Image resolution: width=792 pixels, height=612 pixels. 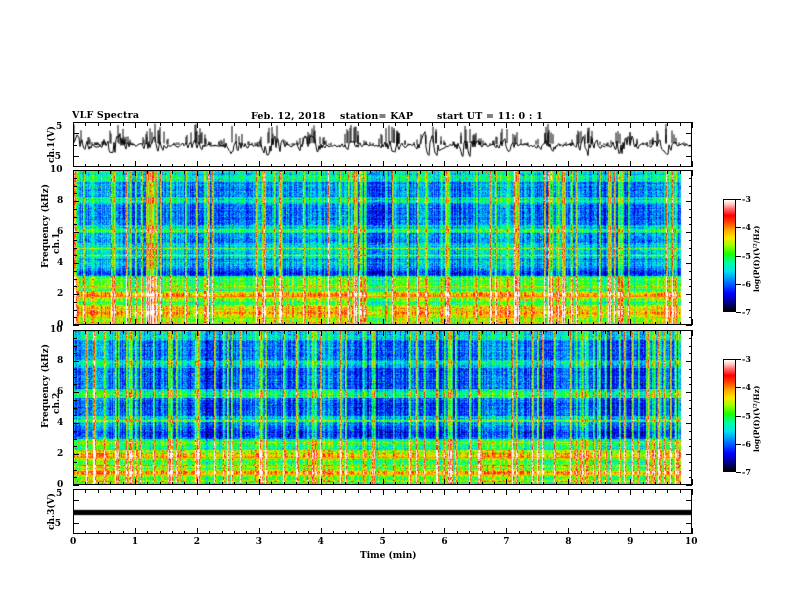 What do you see at coordinates (135, 542) in the screenshot?
I see `x-tick-label: 1` at bounding box center [135, 542].